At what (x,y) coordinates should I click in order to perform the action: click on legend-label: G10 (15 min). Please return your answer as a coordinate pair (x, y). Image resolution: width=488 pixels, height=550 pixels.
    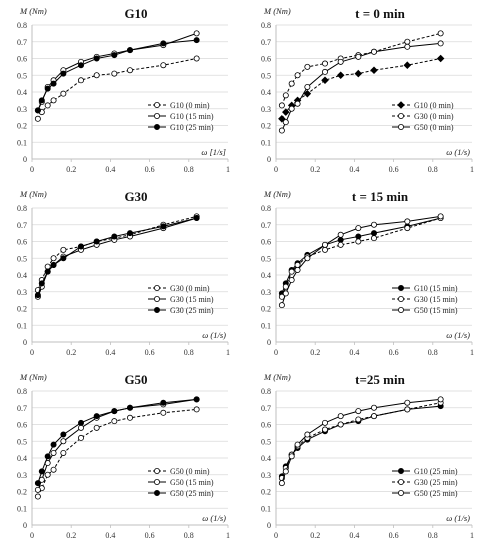
    Looking at the image, I should click on (436, 288).